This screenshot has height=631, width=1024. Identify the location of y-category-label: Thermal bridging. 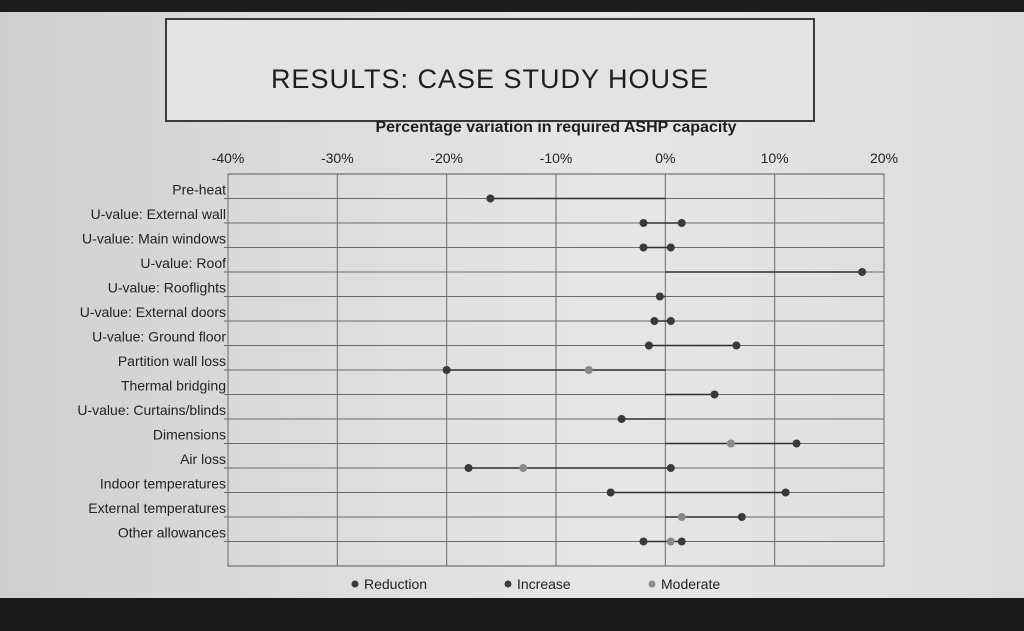
(173, 386).